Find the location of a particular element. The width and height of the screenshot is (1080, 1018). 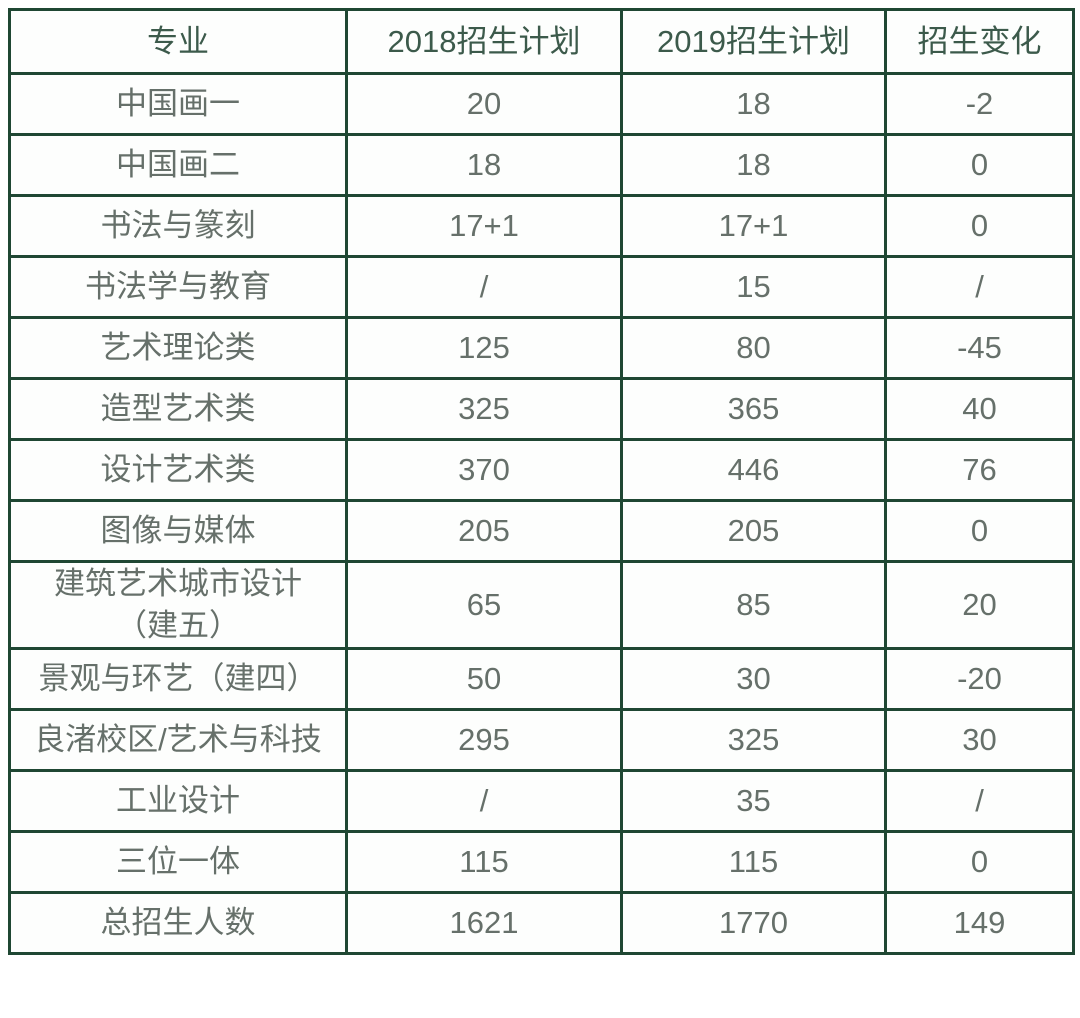

plan-2019-cell: 365 is located at coordinates (753, 409).